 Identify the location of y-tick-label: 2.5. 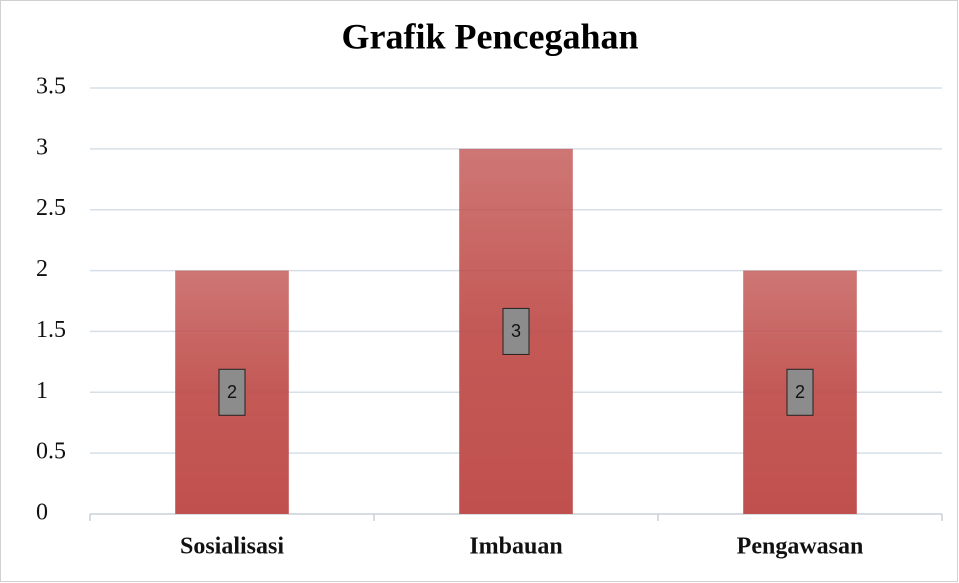
(51, 208).